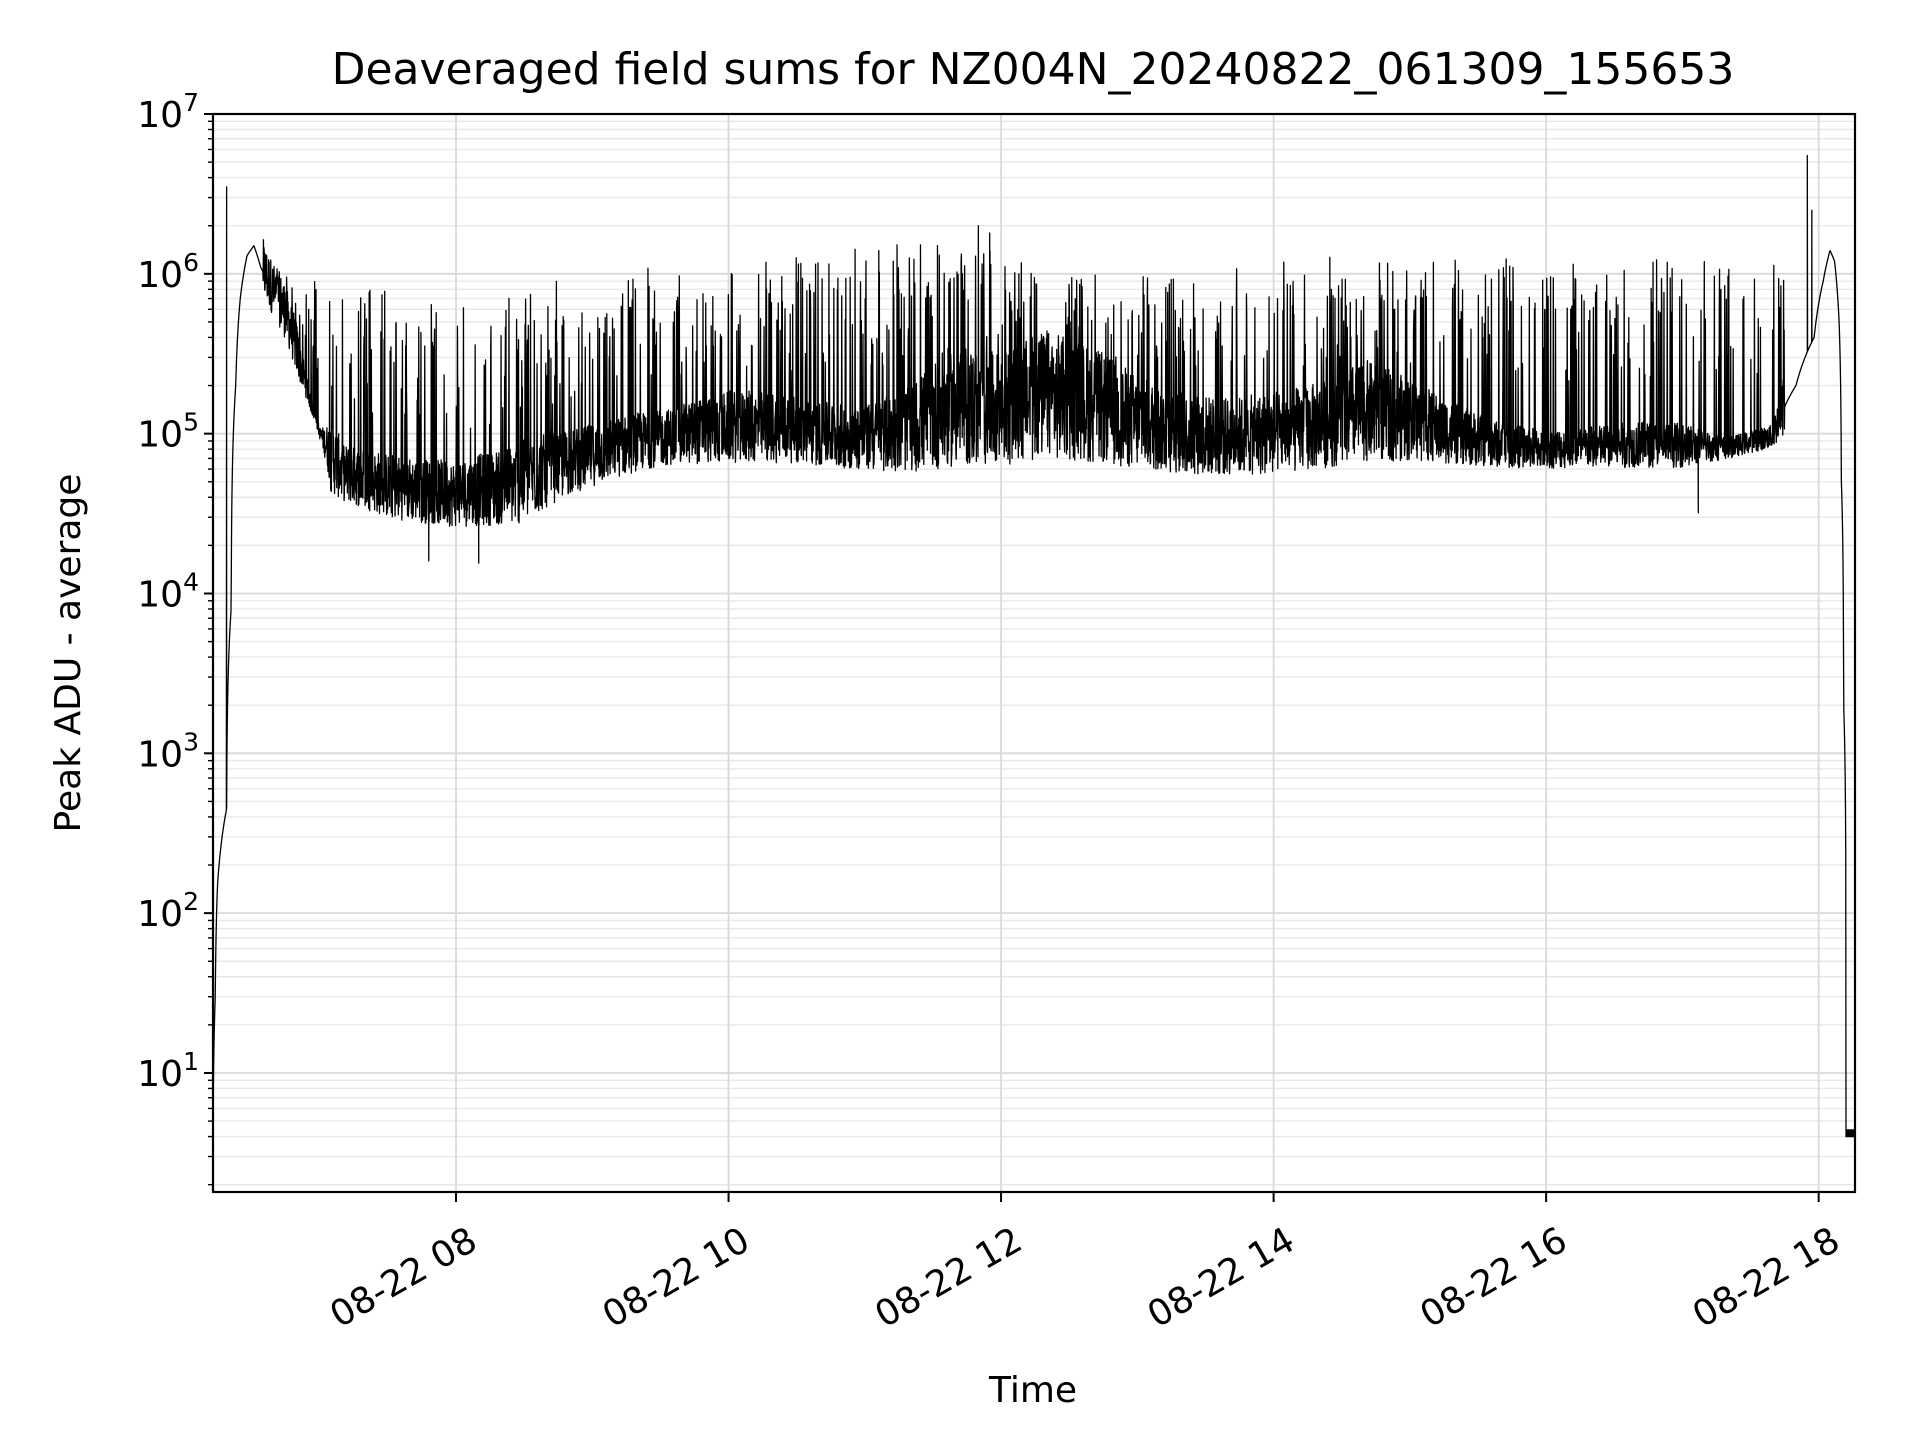 The image size is (1920, 1440). I want to click on y-axis-label: Peak ADU - average, so click(68, 653).